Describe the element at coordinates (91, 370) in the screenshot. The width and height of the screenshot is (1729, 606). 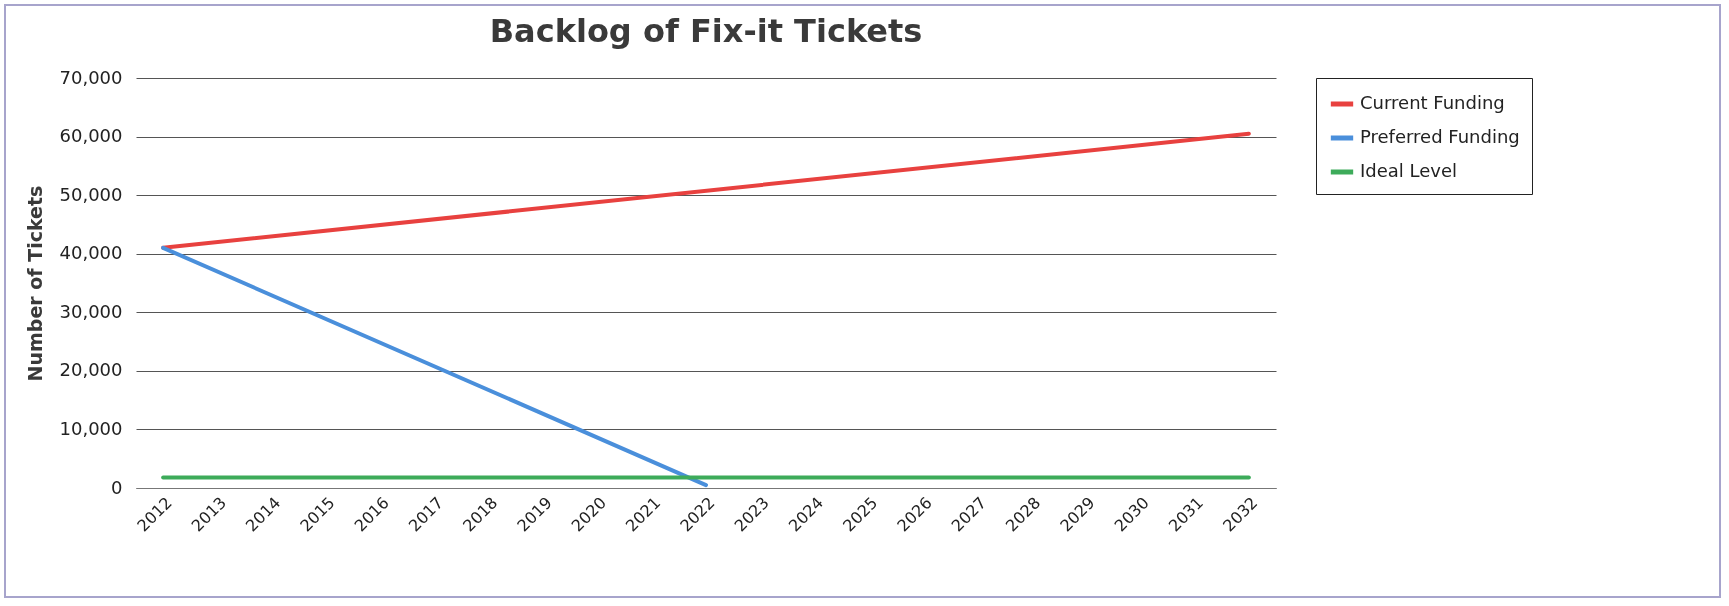
I see `y-tick-label: 20,000` at that location.